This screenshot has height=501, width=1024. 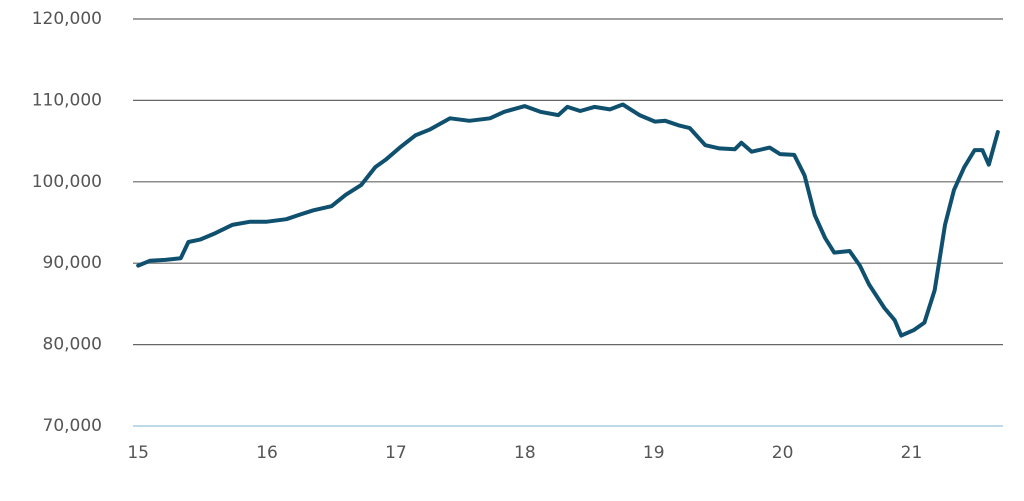 I want to click on y-tick-label: 70,000, so click(x=72, y=426).